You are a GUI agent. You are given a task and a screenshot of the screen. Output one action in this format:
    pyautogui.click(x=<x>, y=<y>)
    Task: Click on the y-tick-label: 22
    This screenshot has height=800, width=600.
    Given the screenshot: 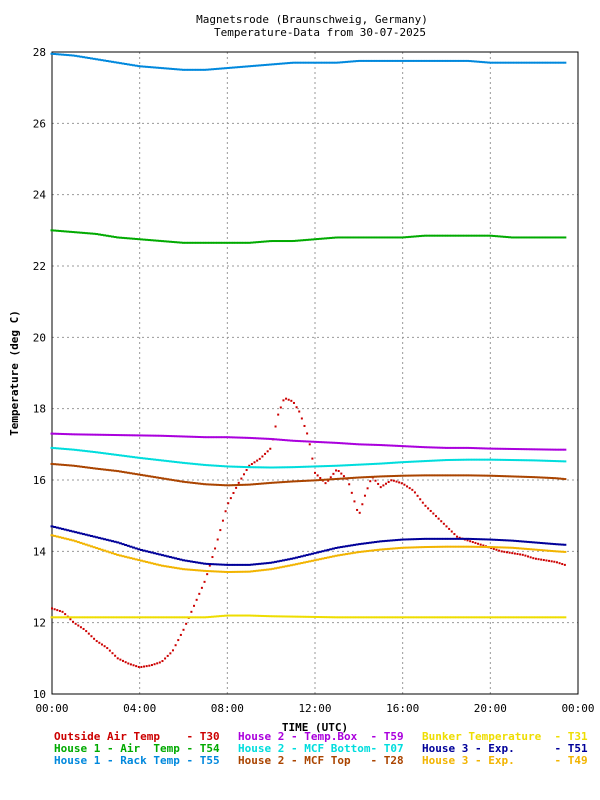 What is the action you would take?
    pyautogui.click(x=39, y=266)
    